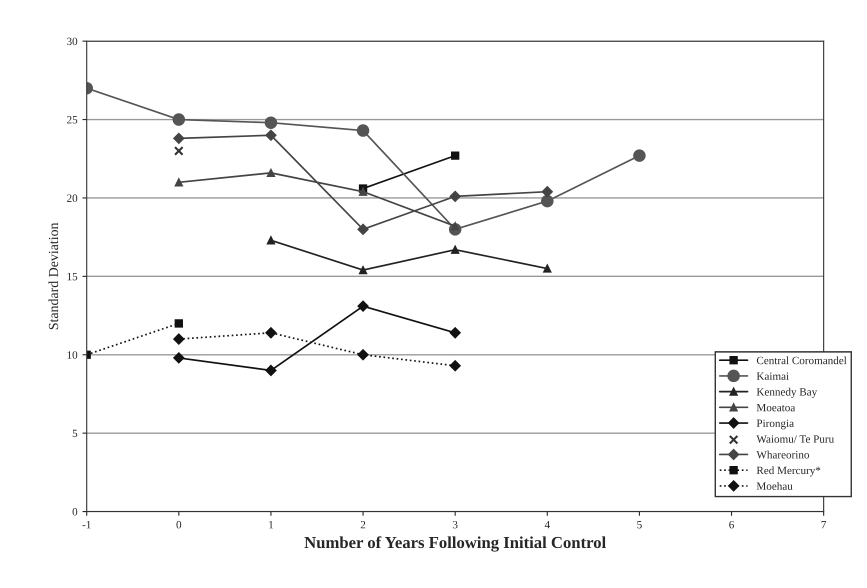  I want to click on legend-label: Kaimai, so click(772, 376).